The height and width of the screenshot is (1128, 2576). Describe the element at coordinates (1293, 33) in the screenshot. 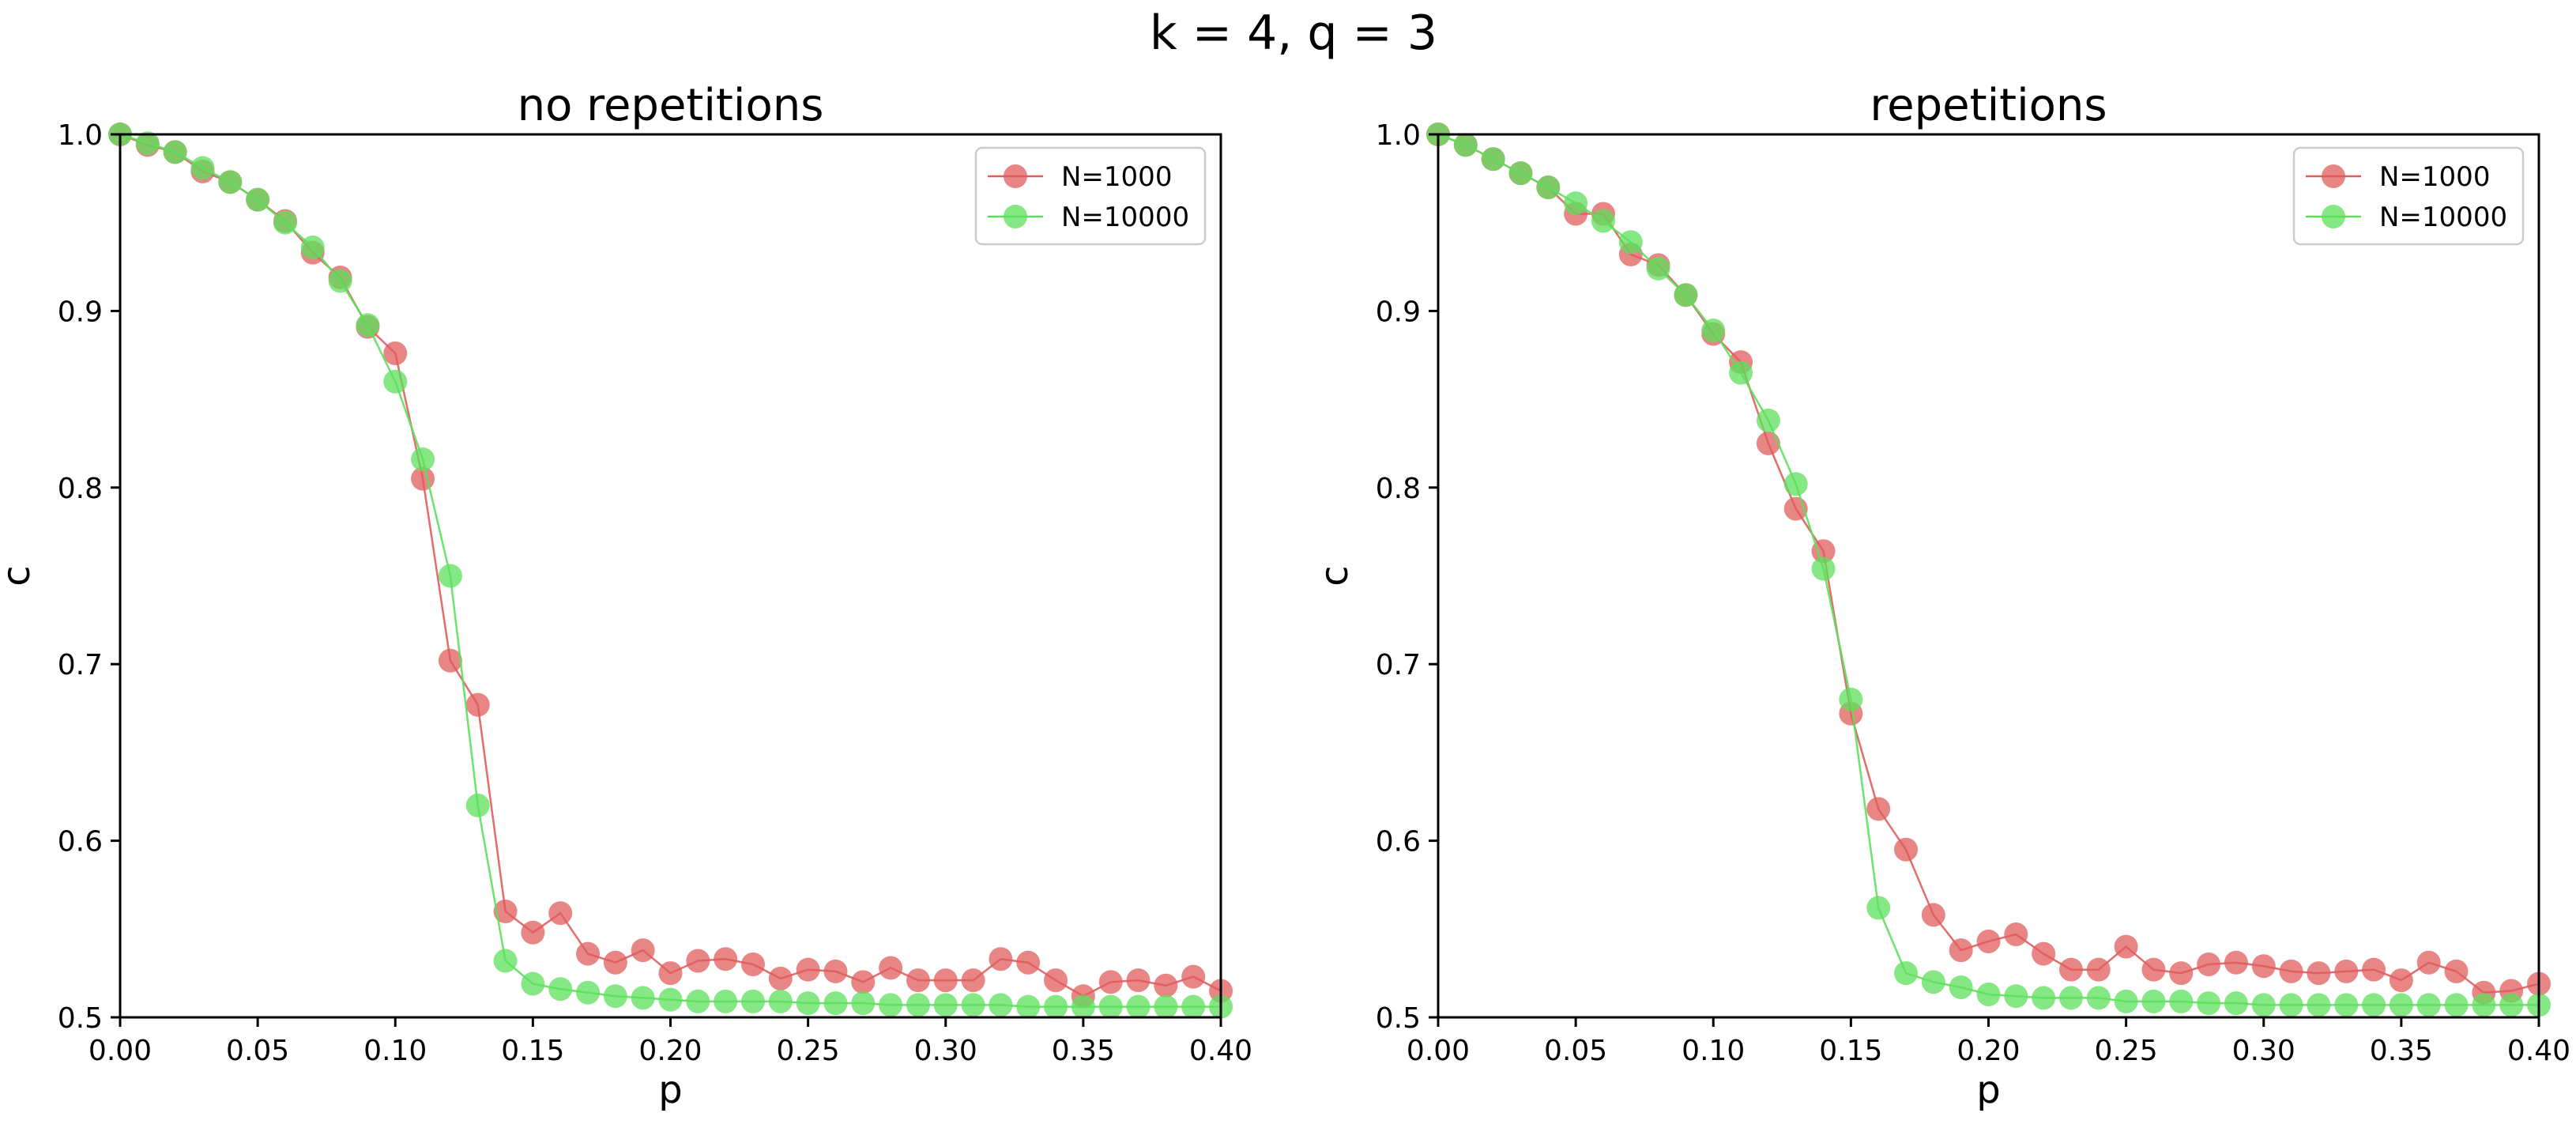

I see `figure-suptitle: k = 4, q = 3` at that location.